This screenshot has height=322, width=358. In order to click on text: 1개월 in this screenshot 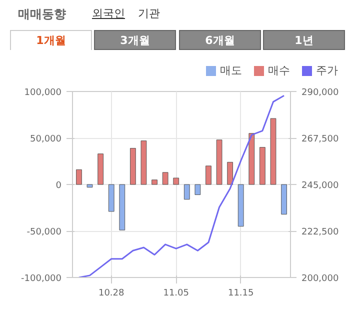, I will do `click(51, 40)`.